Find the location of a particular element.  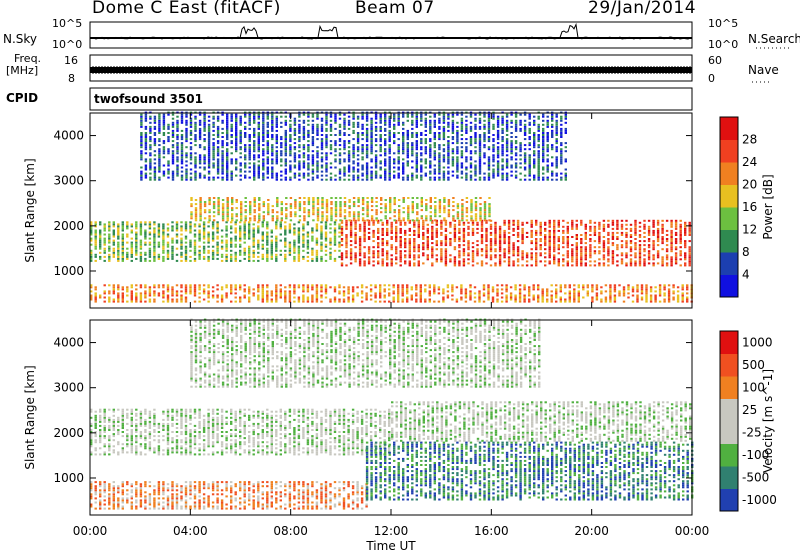

heatmap-band is located at coordinates (353, 146).